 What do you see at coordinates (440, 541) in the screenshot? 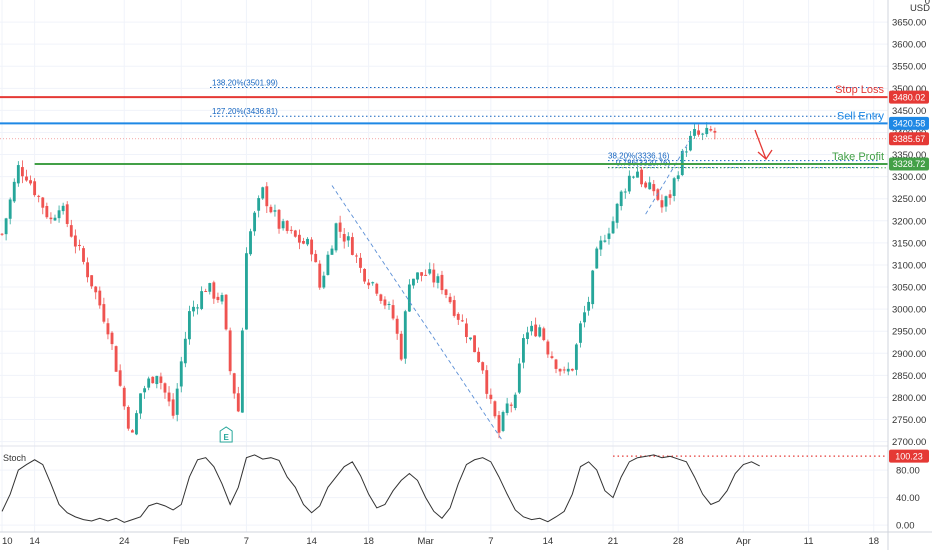
I see `time-axis: 10 14 24 Feb 7 14 18 Mar 7 14 21 28 Apr 11 18` at bounding box center [440, 541].